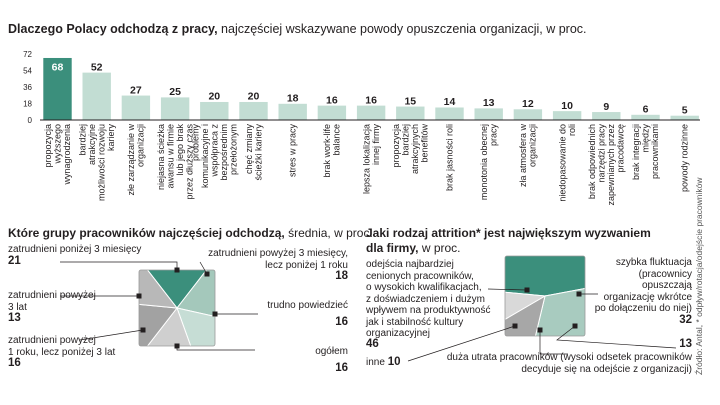 This screenshot has width=720, height=405. I want to click on label-cenieni-line4: z doświadczeniem i dużym, so click(425, 299).